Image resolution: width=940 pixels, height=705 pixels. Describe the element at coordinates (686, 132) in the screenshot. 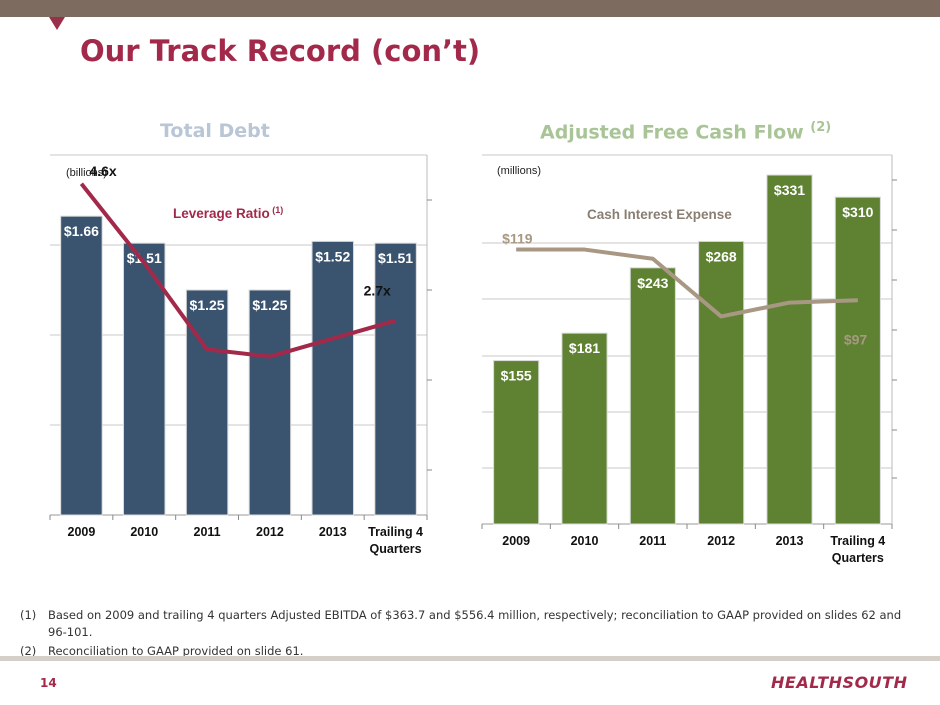

I see `cashflow-chart-title: Adjusted Free Cash Flow (2)` at that location.